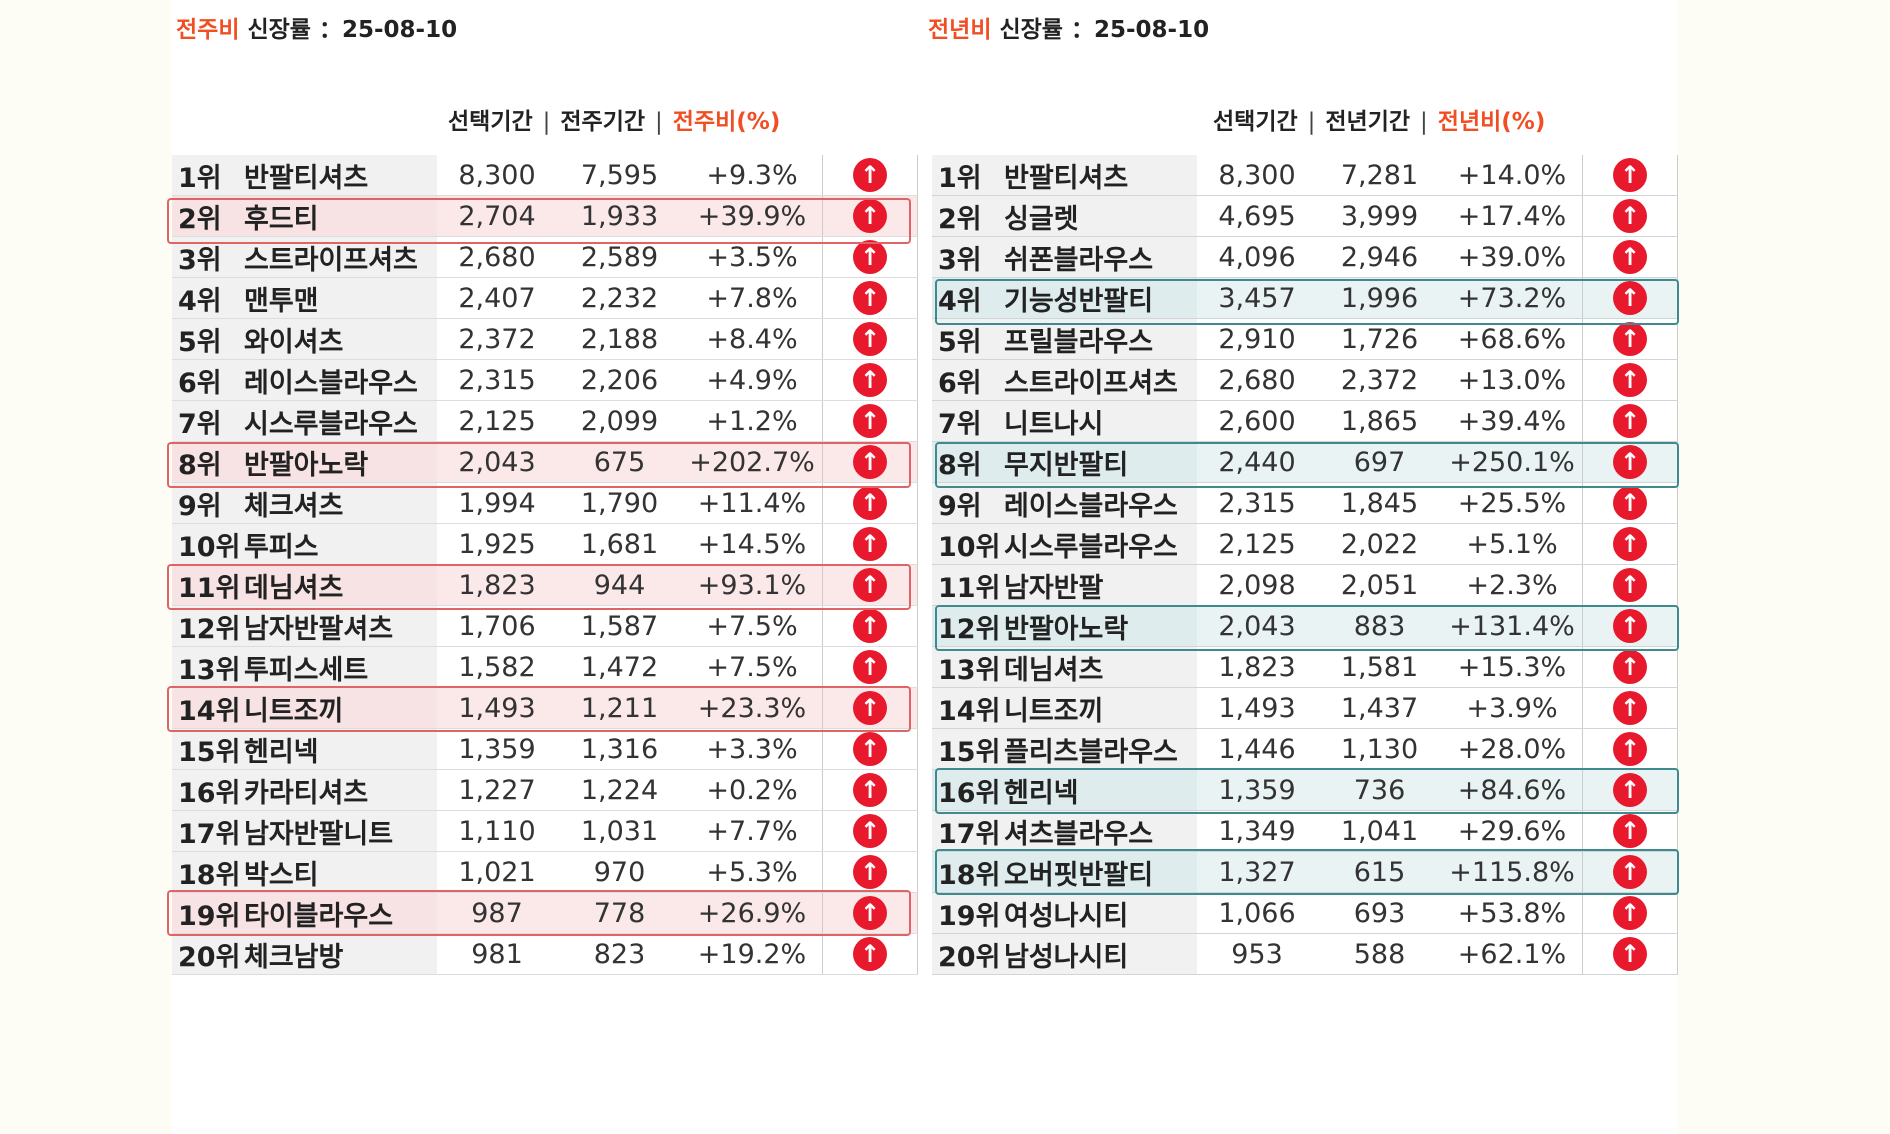 The width and height of the screenshot is (1890, 1134). Describe the element at coordinates (340, 503) in the screenshot. I see `item-name-cell: 체크셔츠` at that location.